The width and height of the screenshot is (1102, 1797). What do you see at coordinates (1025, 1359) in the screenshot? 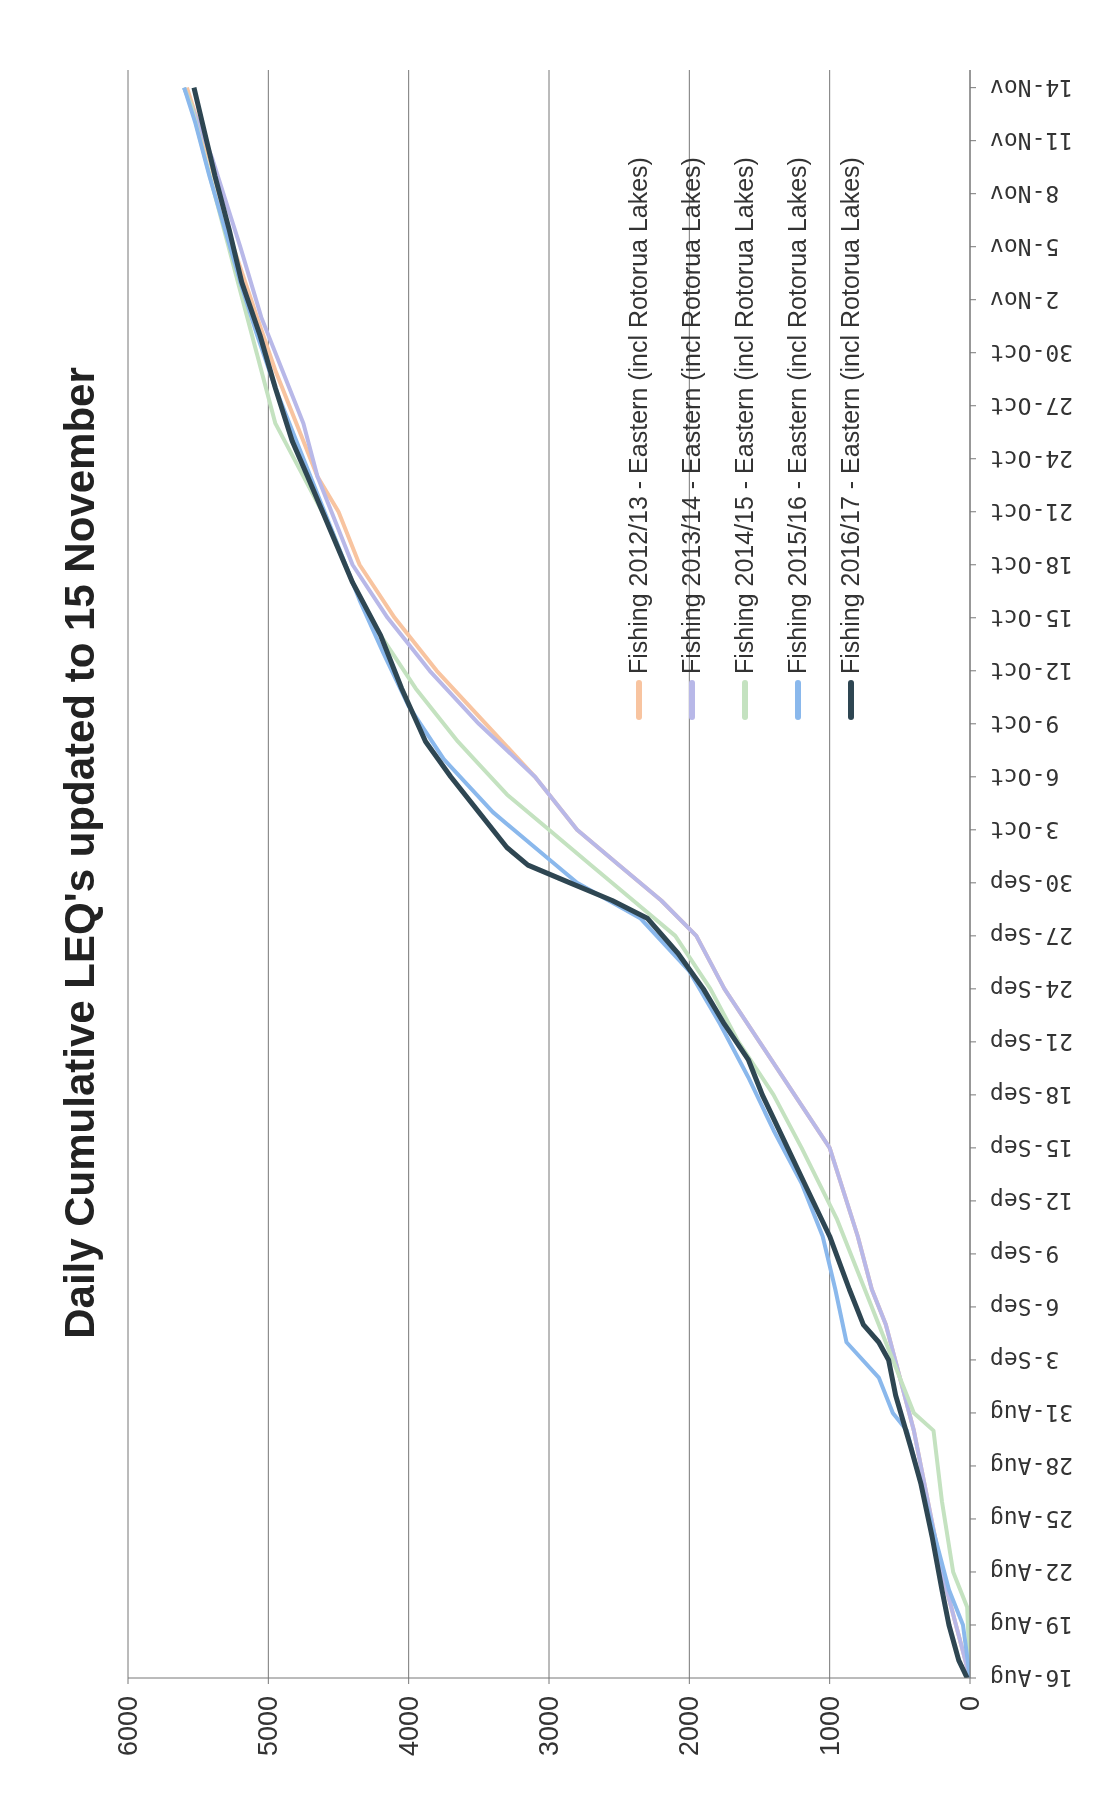
I see `y-tick-label: 3-Sep` at bounding box center [1025, 1359].